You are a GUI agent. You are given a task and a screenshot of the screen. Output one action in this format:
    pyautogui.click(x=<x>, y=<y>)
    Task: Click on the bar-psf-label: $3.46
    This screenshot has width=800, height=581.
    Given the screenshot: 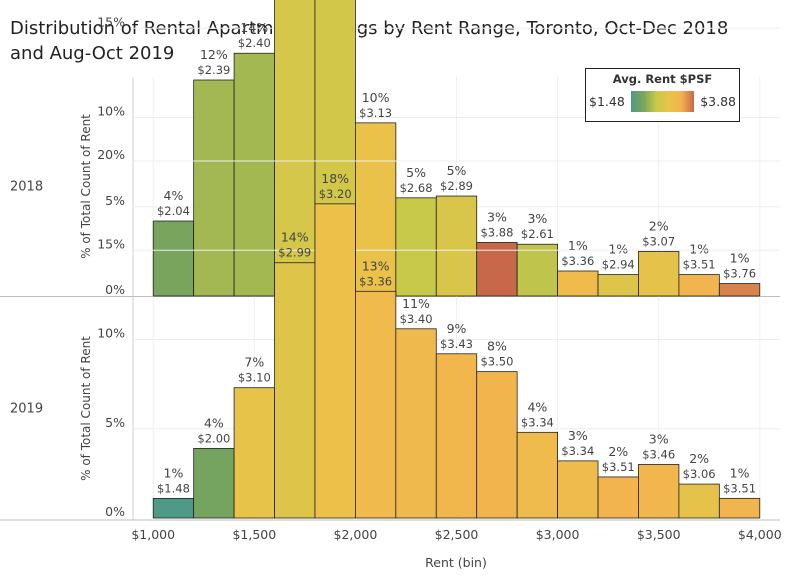 What is the action you would take?
    pyautogui.click(x=658, y=454)
    